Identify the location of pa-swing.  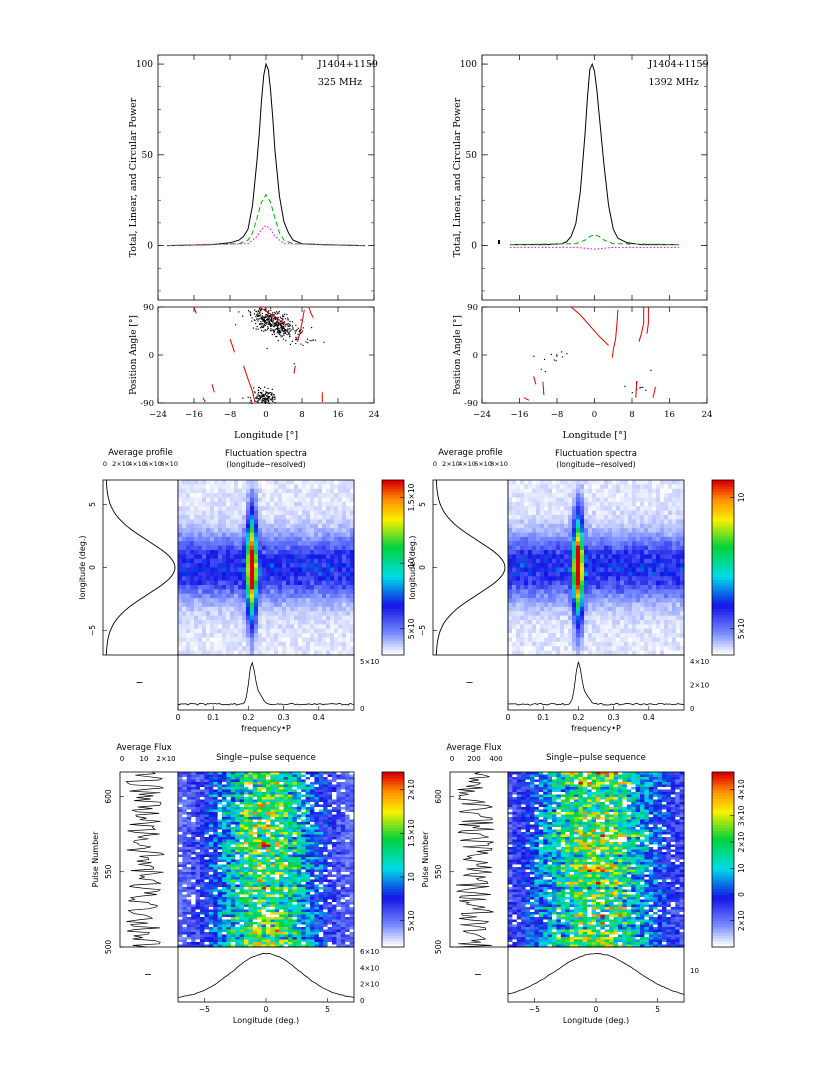
(311, 312).